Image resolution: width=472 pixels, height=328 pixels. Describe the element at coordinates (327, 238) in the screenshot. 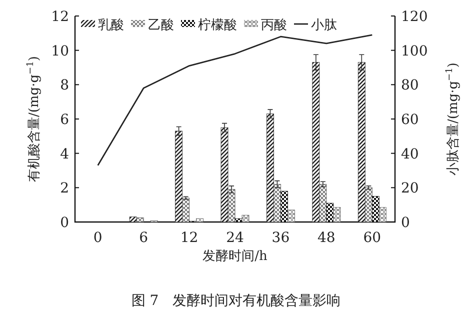

I see `x-tick-label: 48` at that location.